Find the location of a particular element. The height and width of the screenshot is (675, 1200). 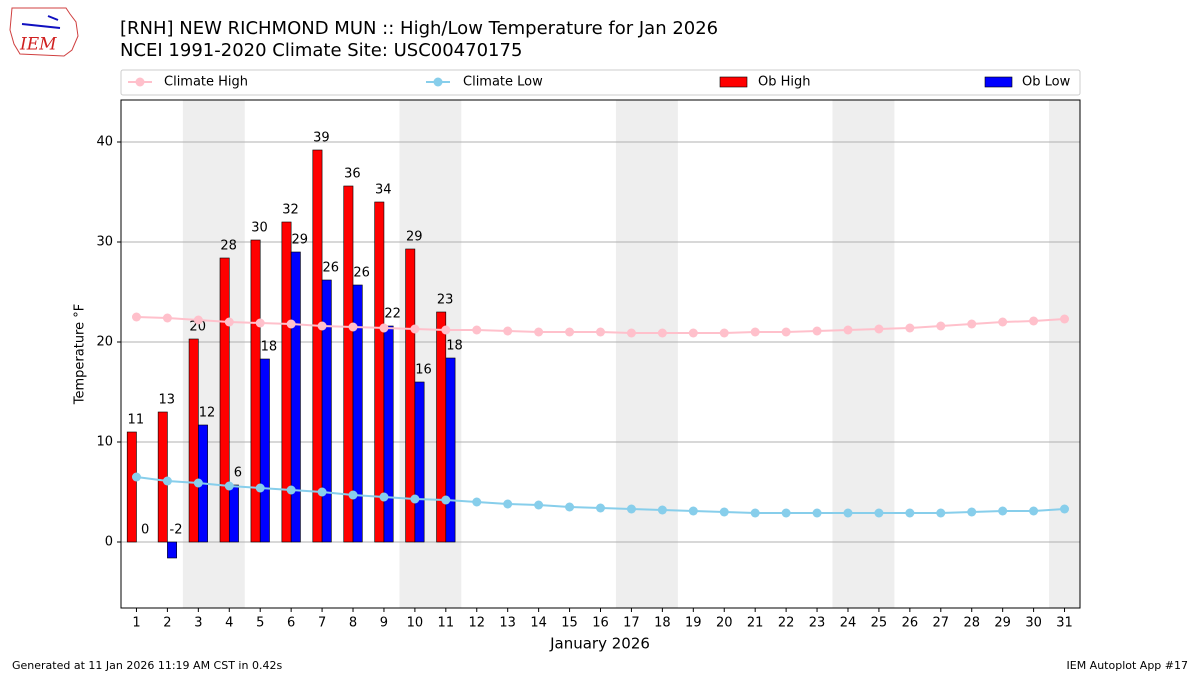

logo-outline is located at coordinates (44, 32).